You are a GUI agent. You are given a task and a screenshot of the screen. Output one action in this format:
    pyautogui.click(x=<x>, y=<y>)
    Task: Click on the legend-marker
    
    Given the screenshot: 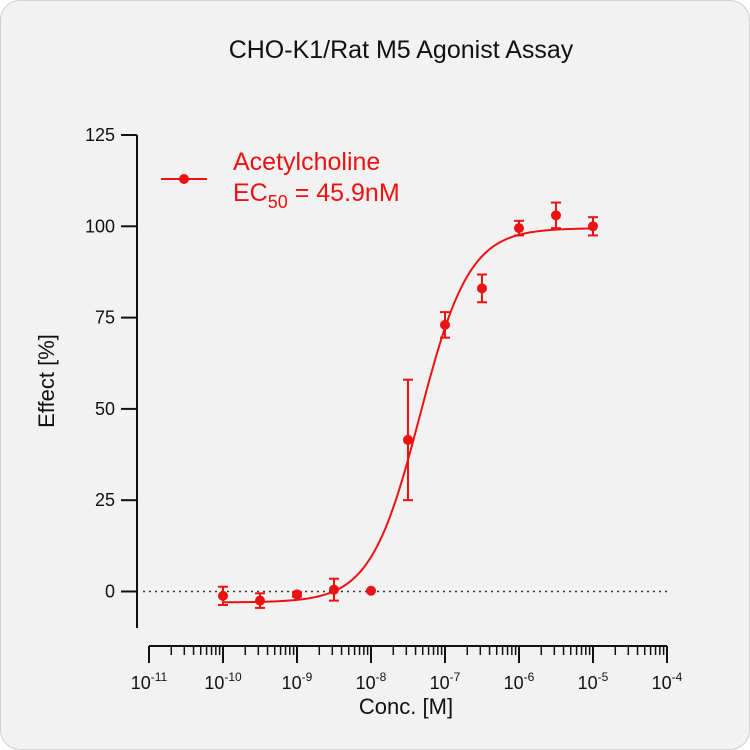 What is the action you would take?
    pyautogui.click(x=184, y=179)
    